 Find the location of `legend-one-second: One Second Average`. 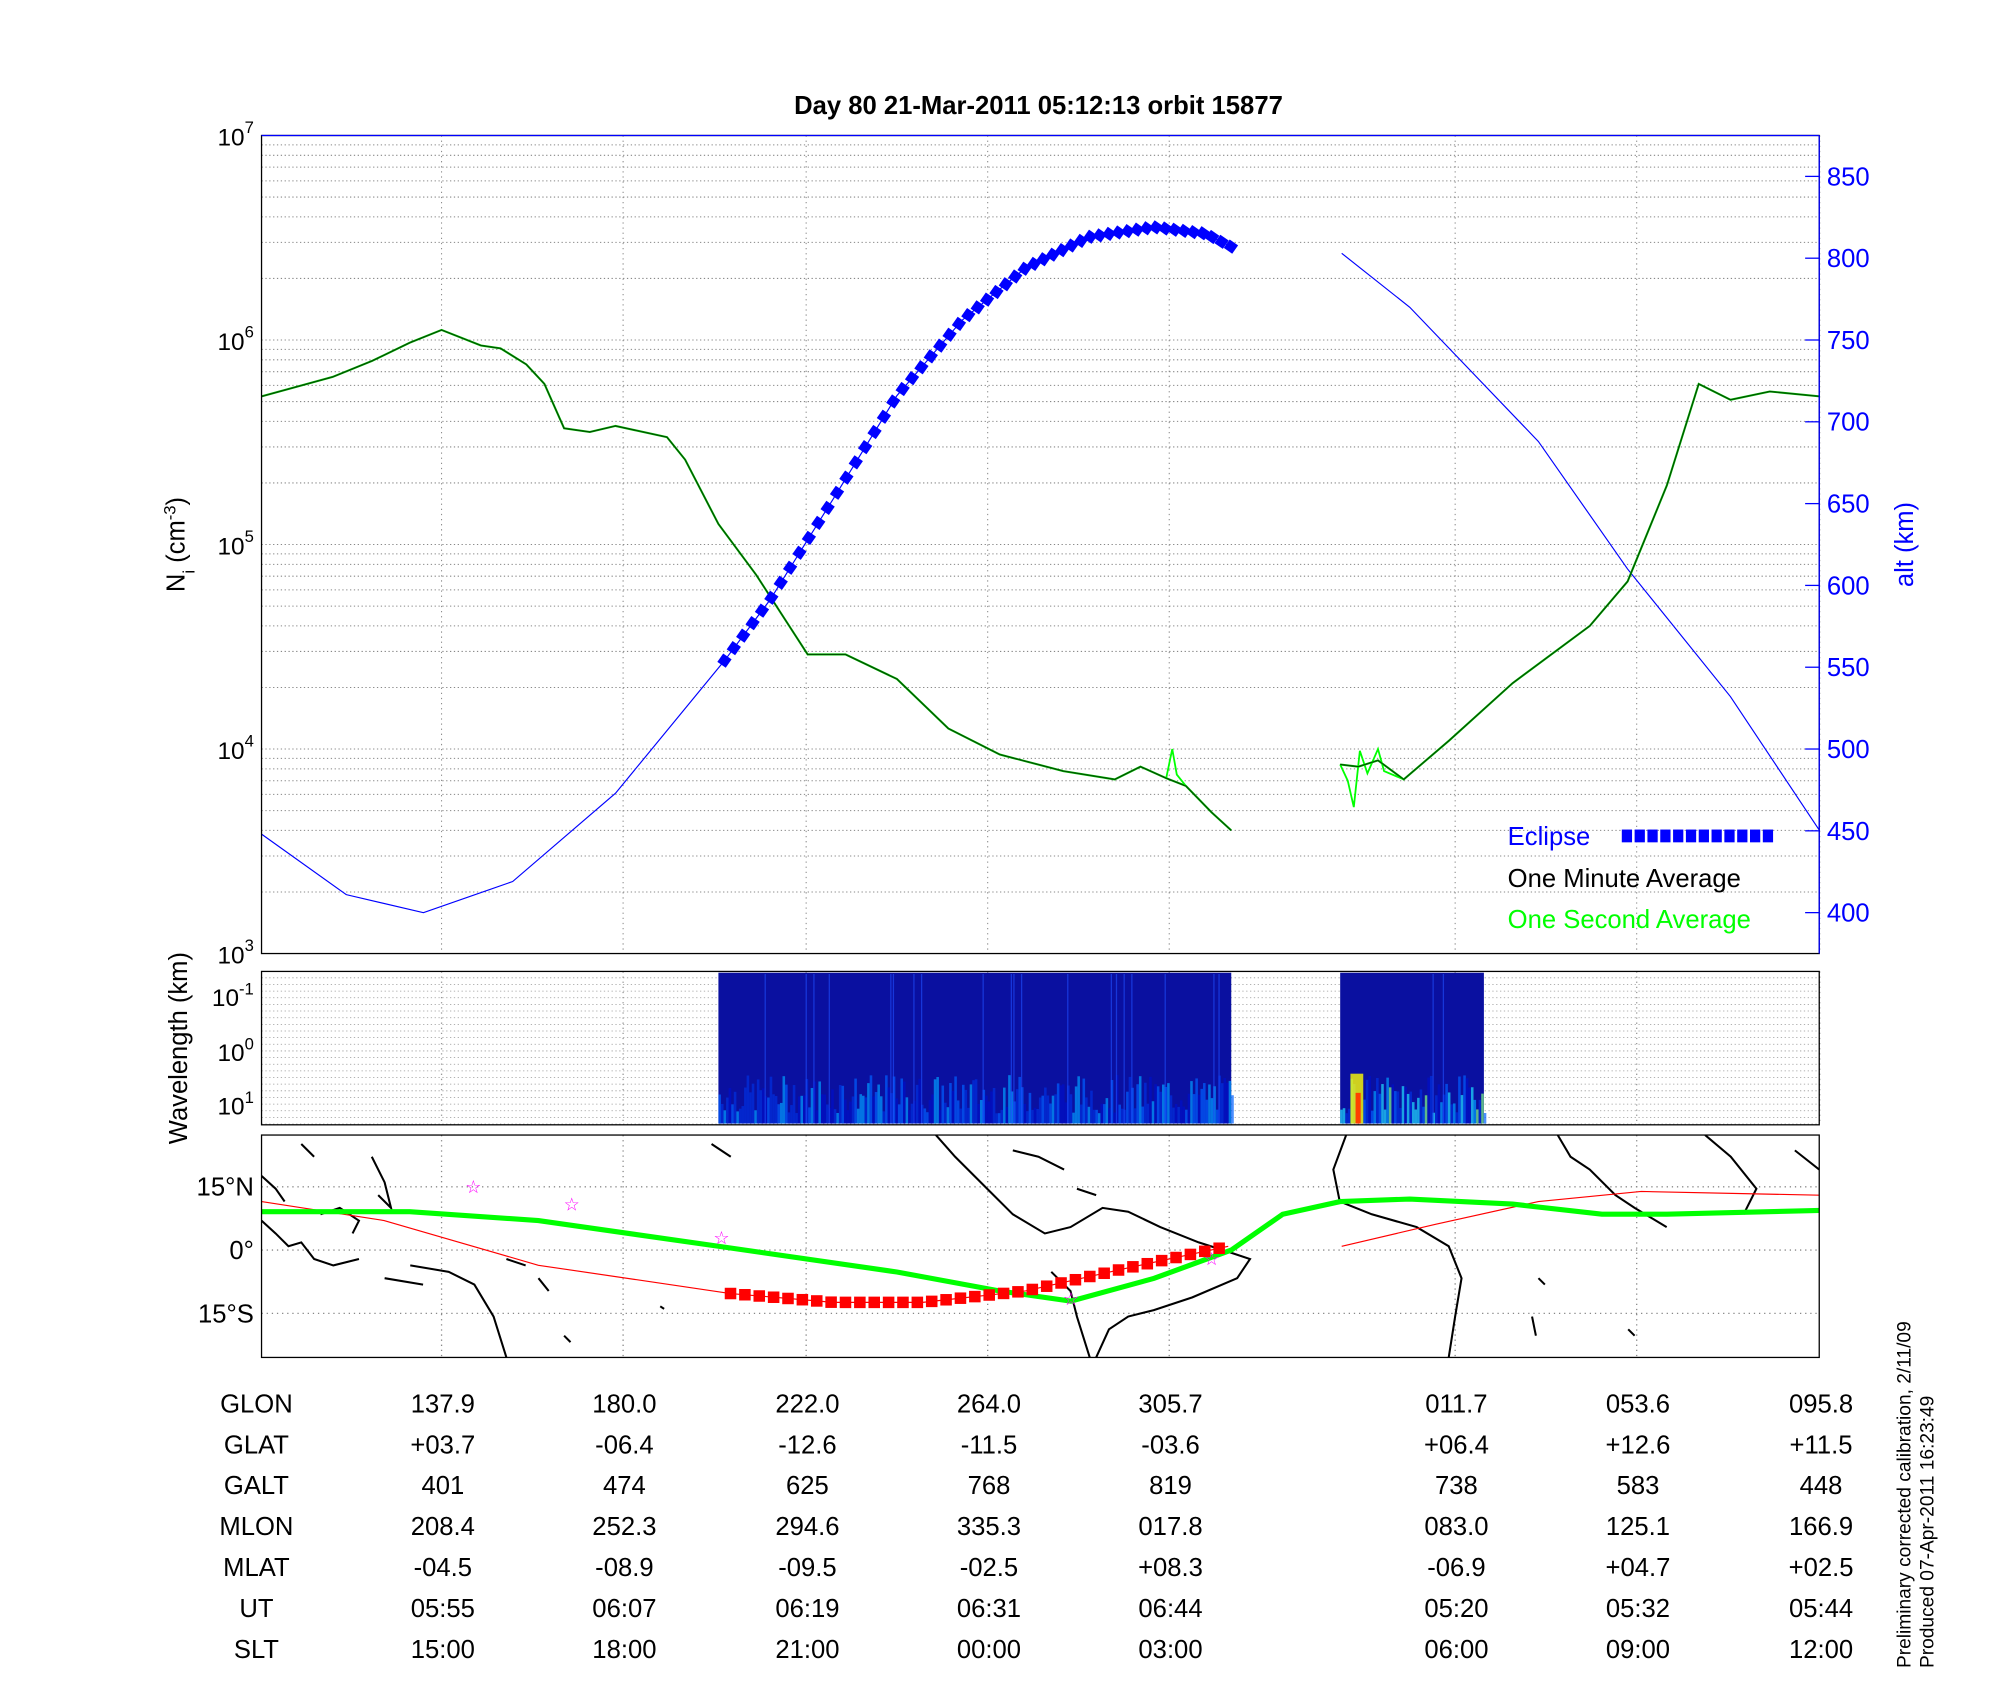

legend-one-second: One Second Average is located at coordinates (1629, 920).